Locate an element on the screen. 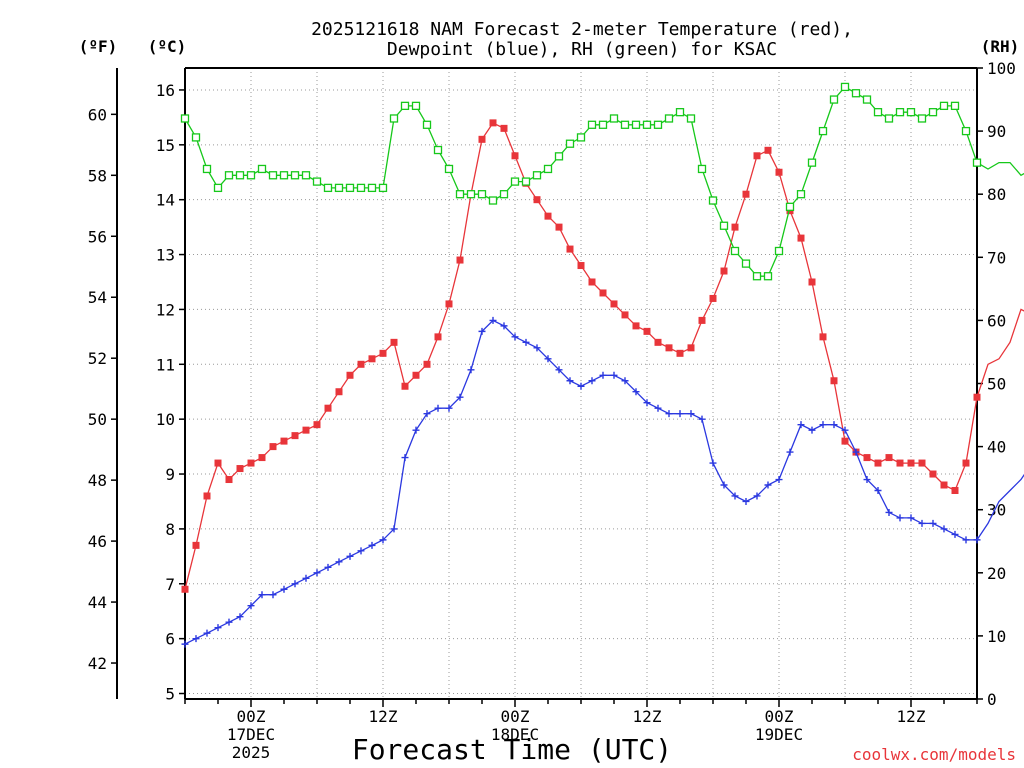 Image resolution: width=1024 pixels, height=768 pixels. time-tick-date: 17DEC is located at coordinates (251, 734).